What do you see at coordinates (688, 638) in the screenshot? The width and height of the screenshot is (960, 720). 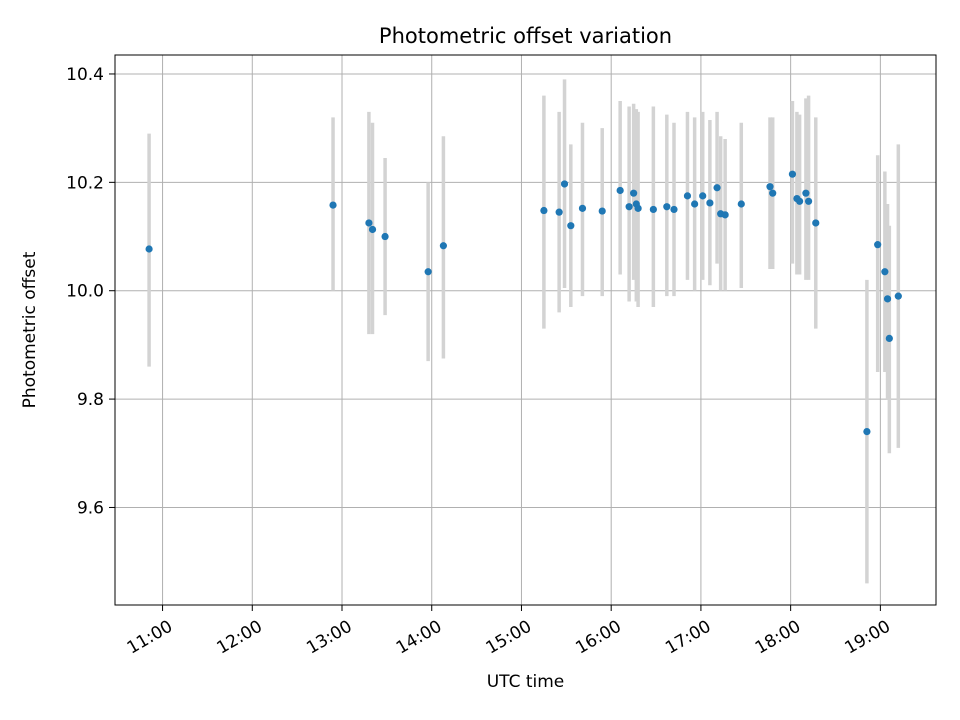 I see `x-tick-label: 17:00` at bounding box center [688, 638].